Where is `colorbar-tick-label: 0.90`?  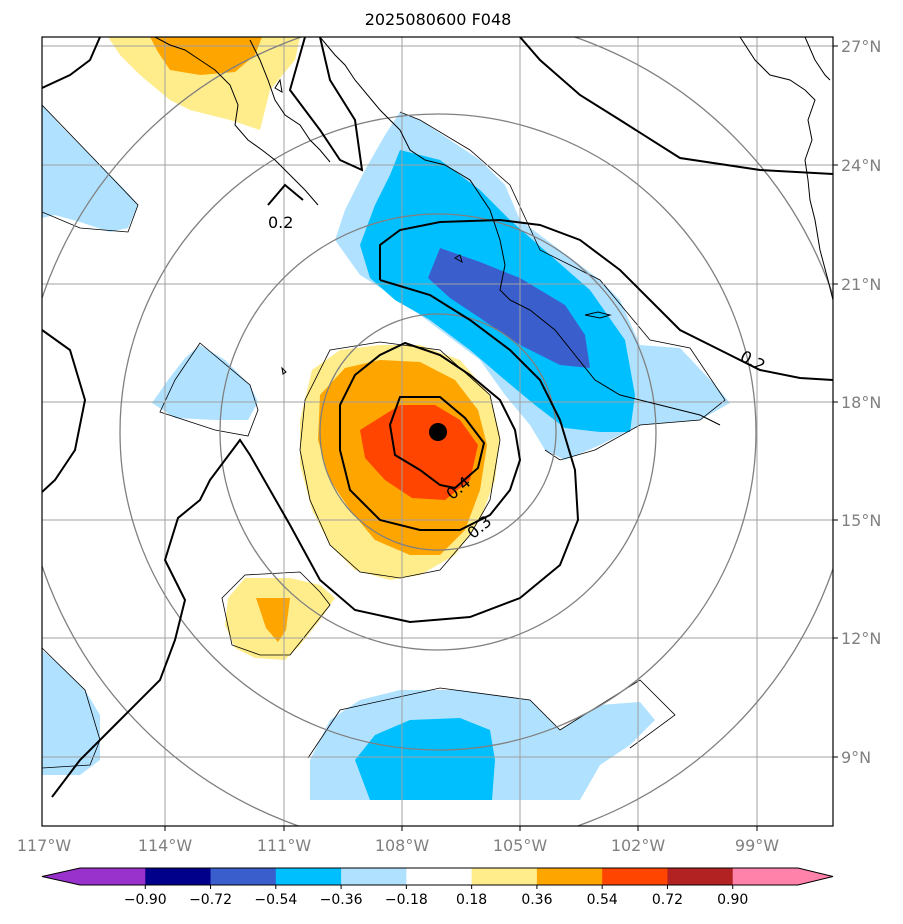
colorbar-tick-label: 0.90 is located at coordinates (732, 900).